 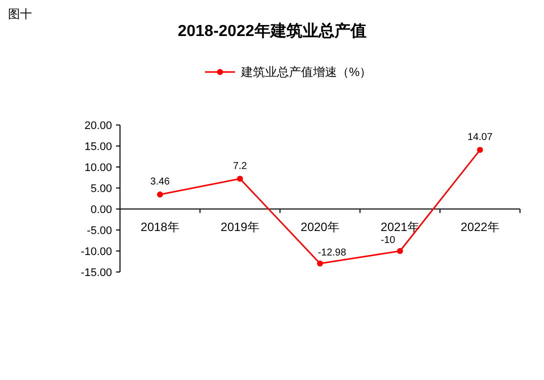 What do you see at coordinates (388, 240) in the screenshot?
I see `data-label: -10` at bounding box center [388, 240].